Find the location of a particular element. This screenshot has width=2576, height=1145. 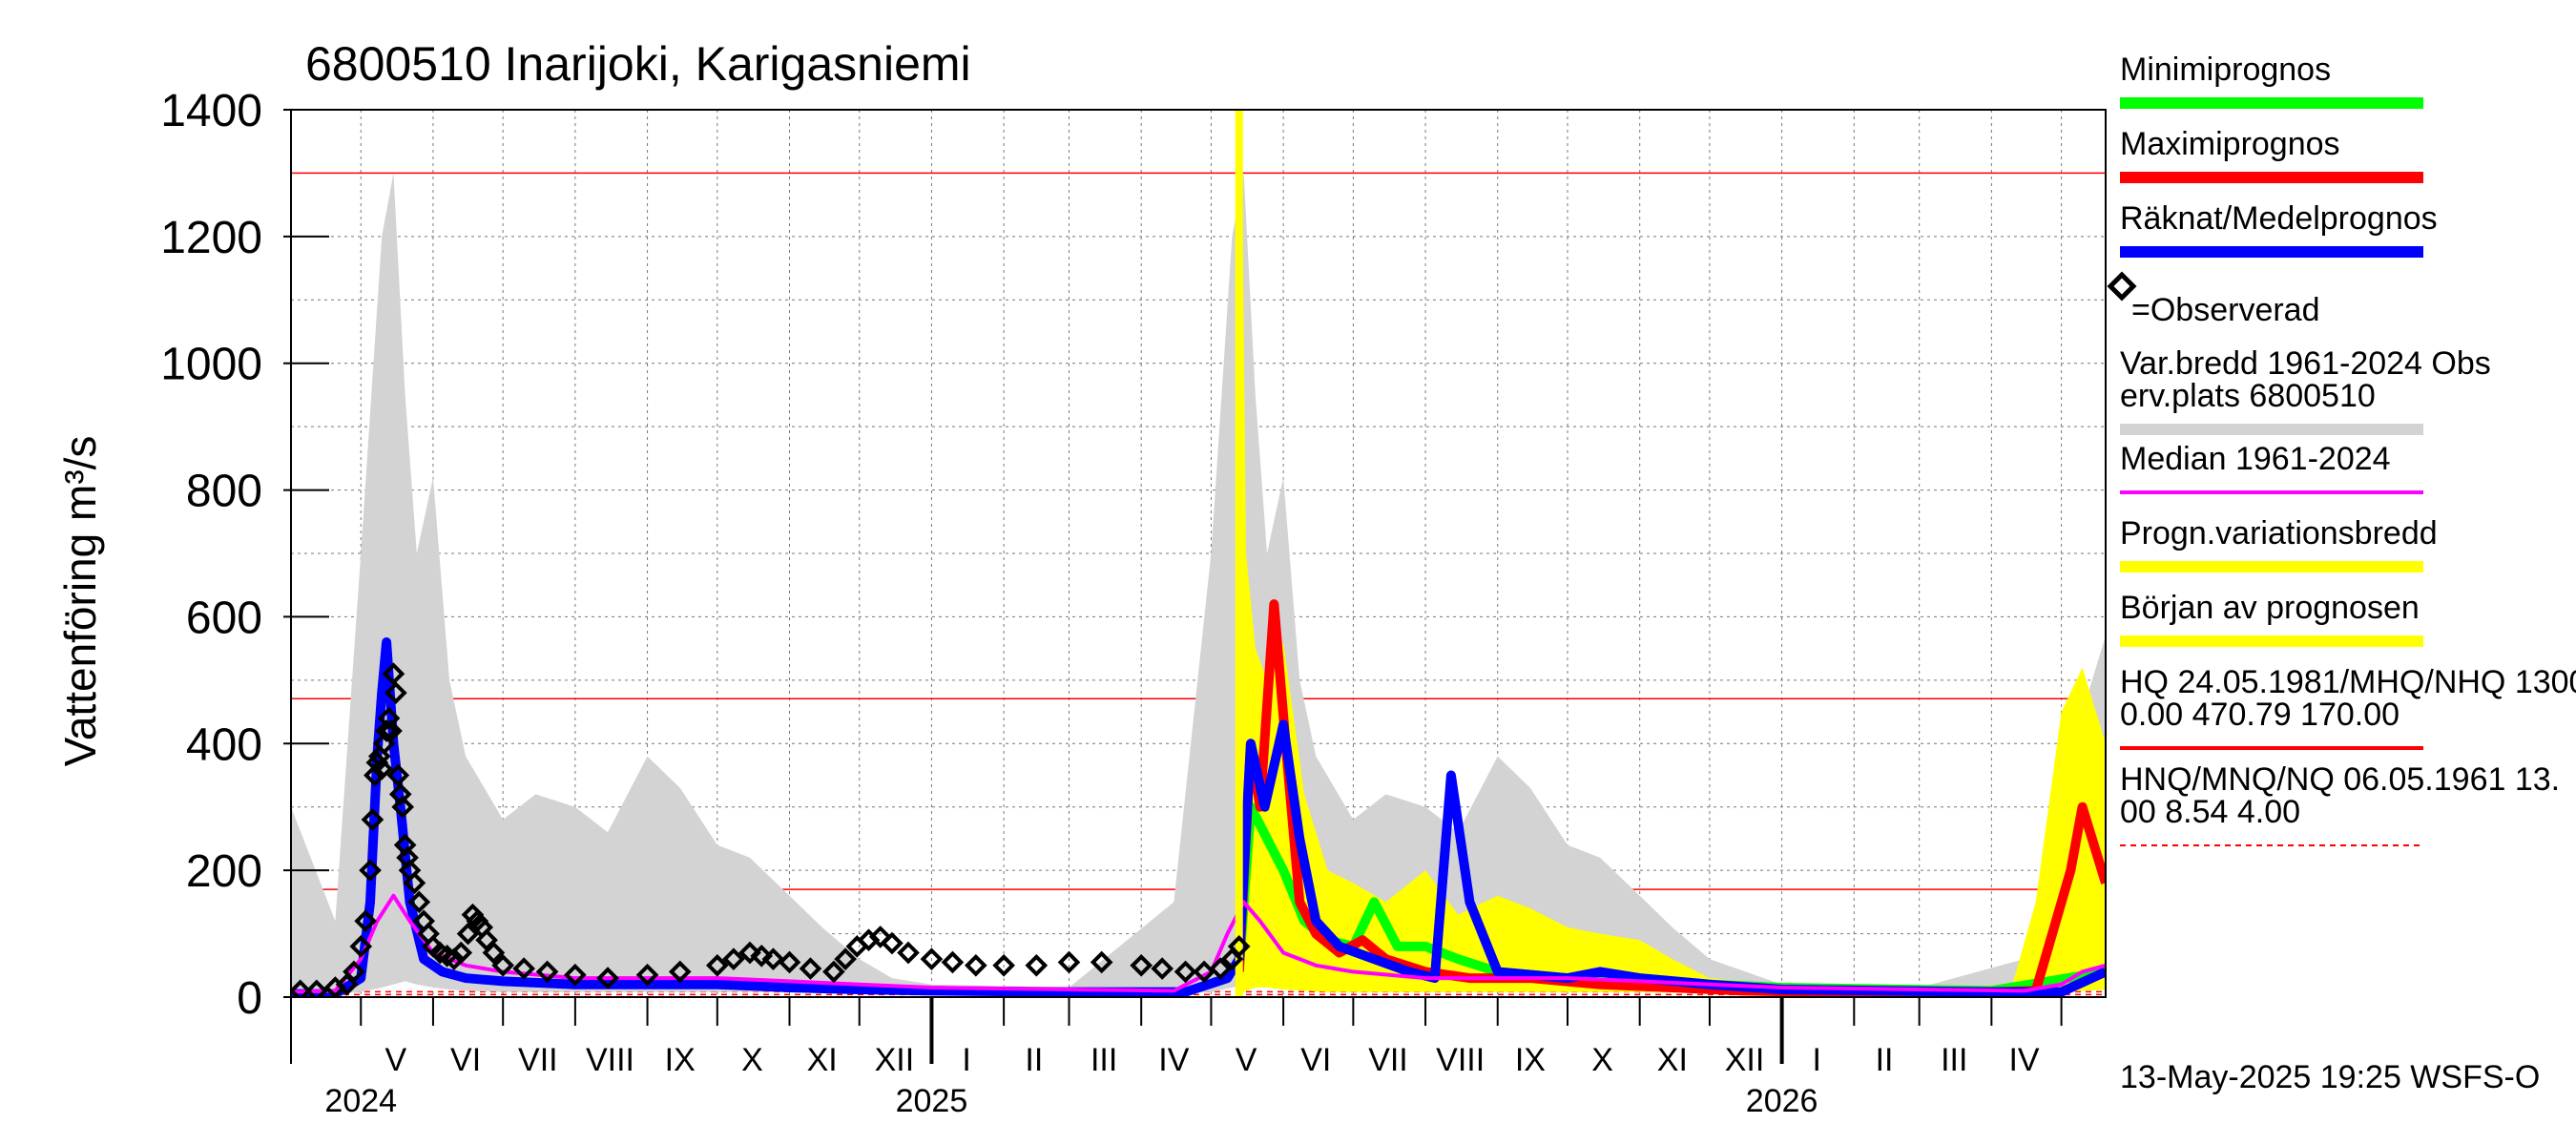

y-tick-label: 1000 is located at coordinates (211, 365).